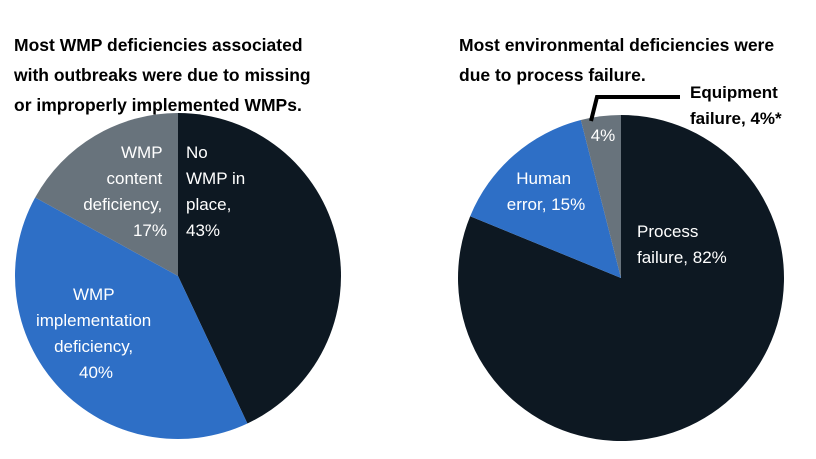 Image resolution: width=816 pixels, height=459 pixels. What do you see at coordinates (96, 333) in the screenshot?
I see `slice-label-wmp-implementation: WMP implementation deficiency, 40%` at bounding box center [96, 333].